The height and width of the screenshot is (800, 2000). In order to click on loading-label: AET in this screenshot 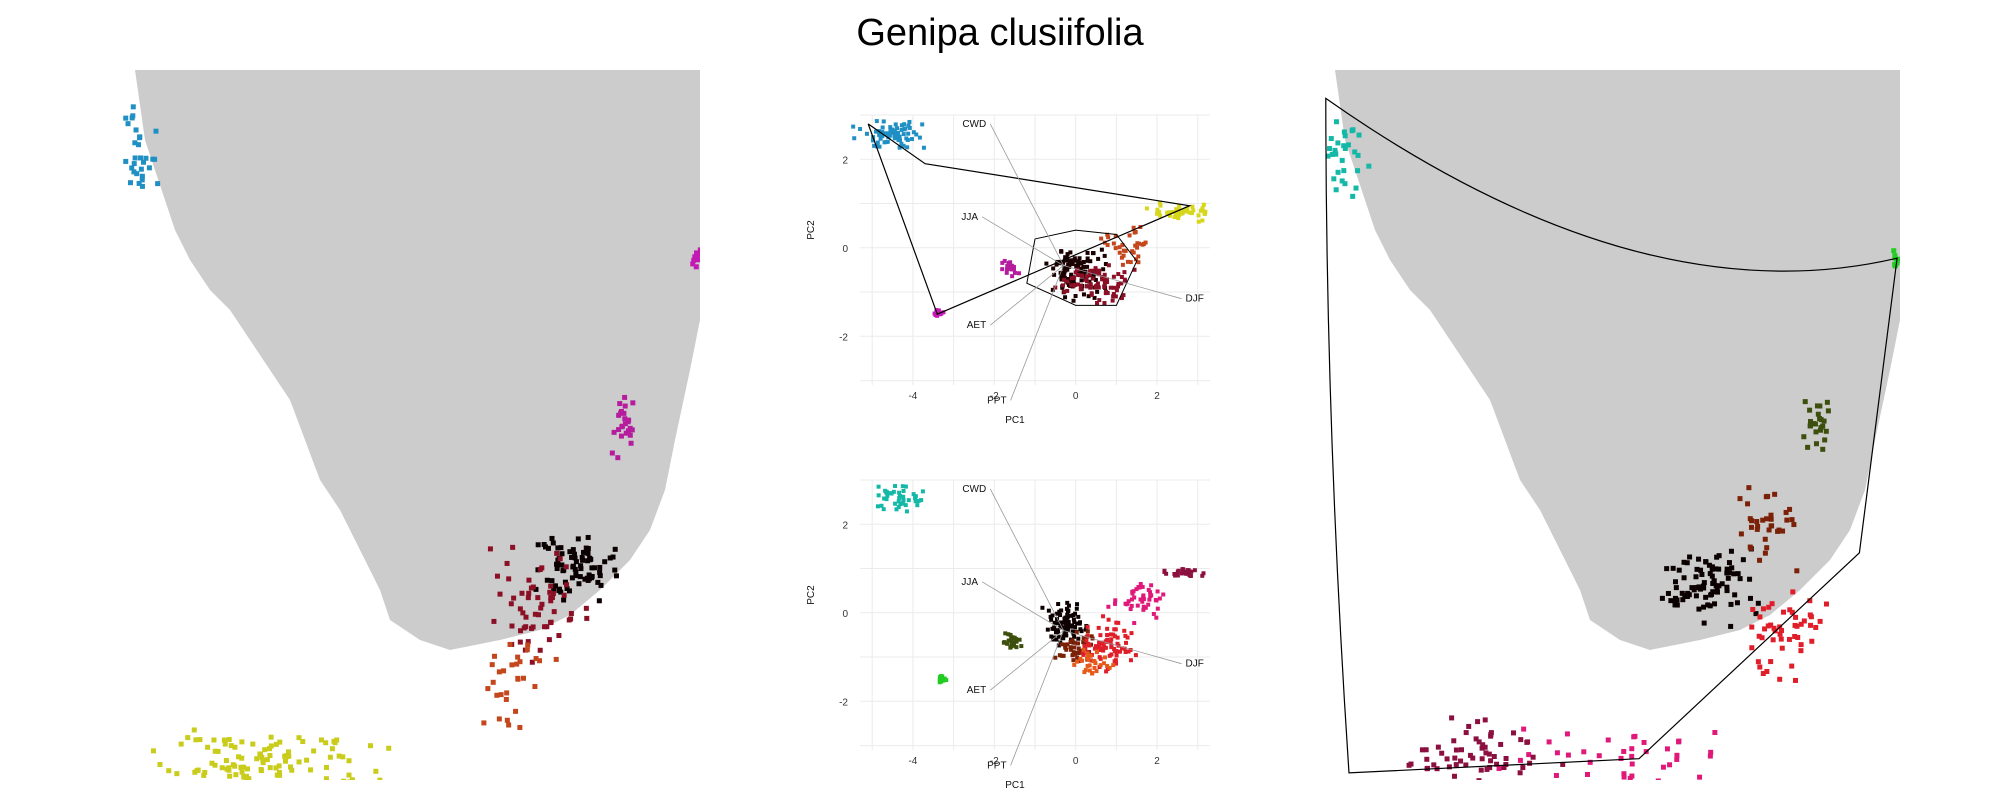, I will do `click(976, 690)`.